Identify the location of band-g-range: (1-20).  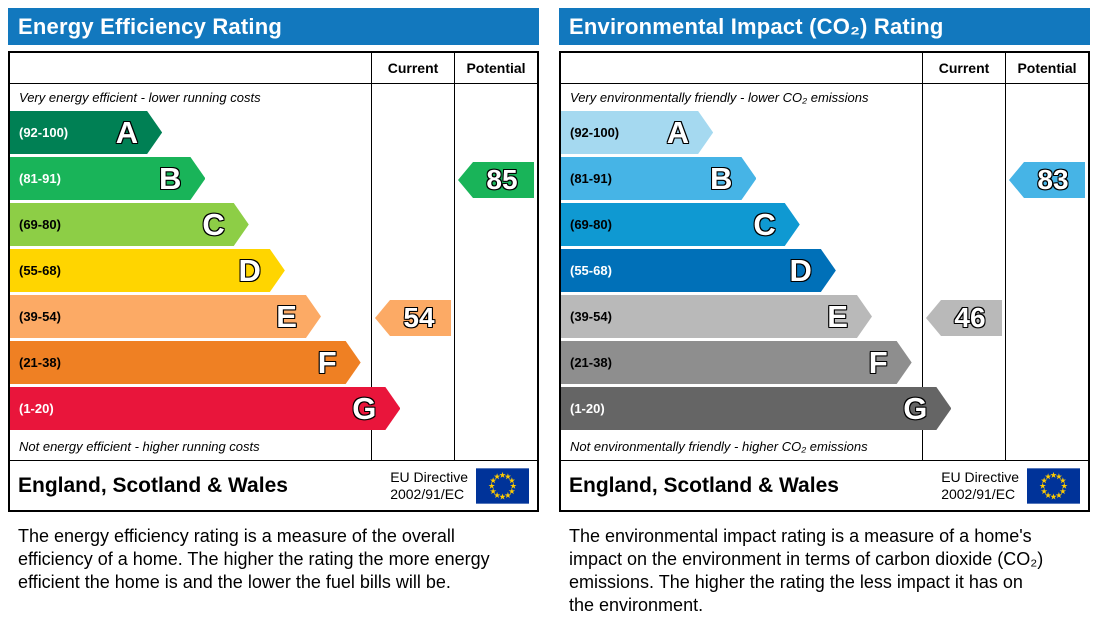
(587, 408).